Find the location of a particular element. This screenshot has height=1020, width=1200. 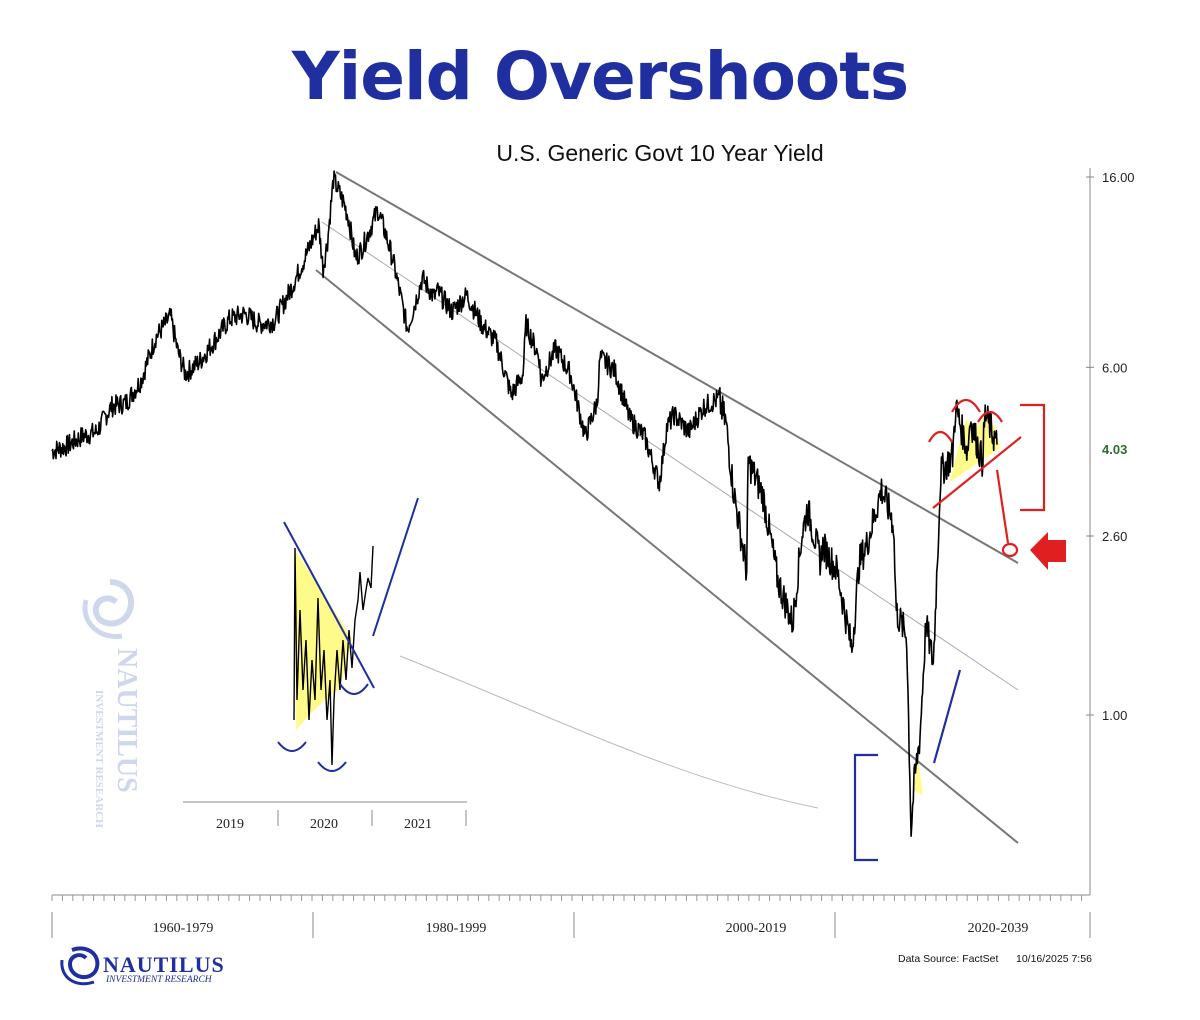

y-axis: 16.00 6.00 1.00 2.60 4.03 is located at coordinates (1110, 531).